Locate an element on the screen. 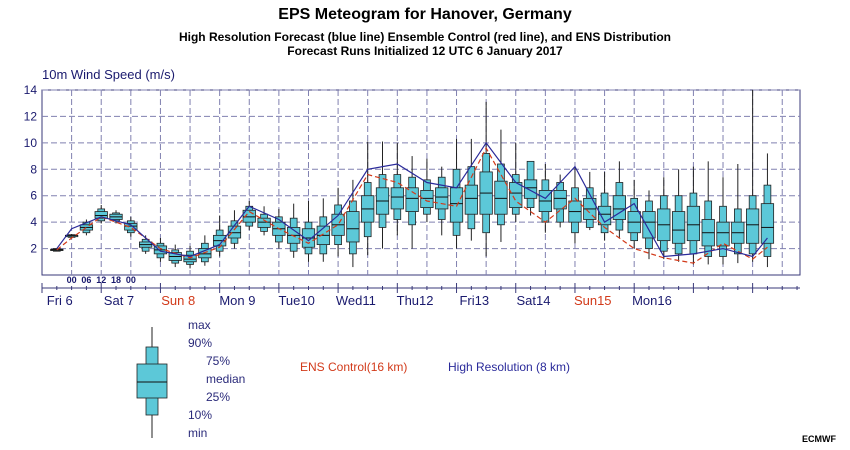 The image size is (850, 450). legend-high-resolution-label: High Resolution (8 km) is located at coordinates (509, 367).